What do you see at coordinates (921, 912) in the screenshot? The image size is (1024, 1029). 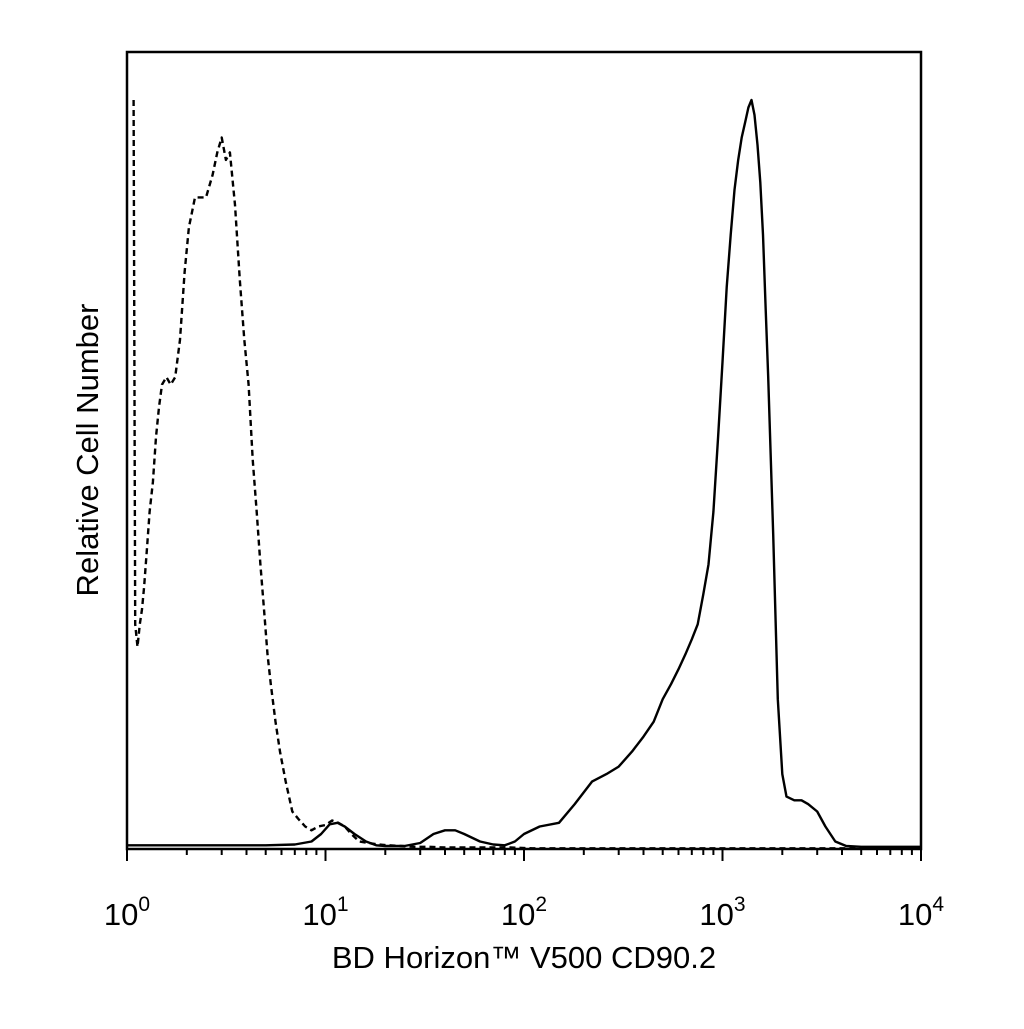 I see `x-tick-label: 10⁴` at bounding box center [921, 912].